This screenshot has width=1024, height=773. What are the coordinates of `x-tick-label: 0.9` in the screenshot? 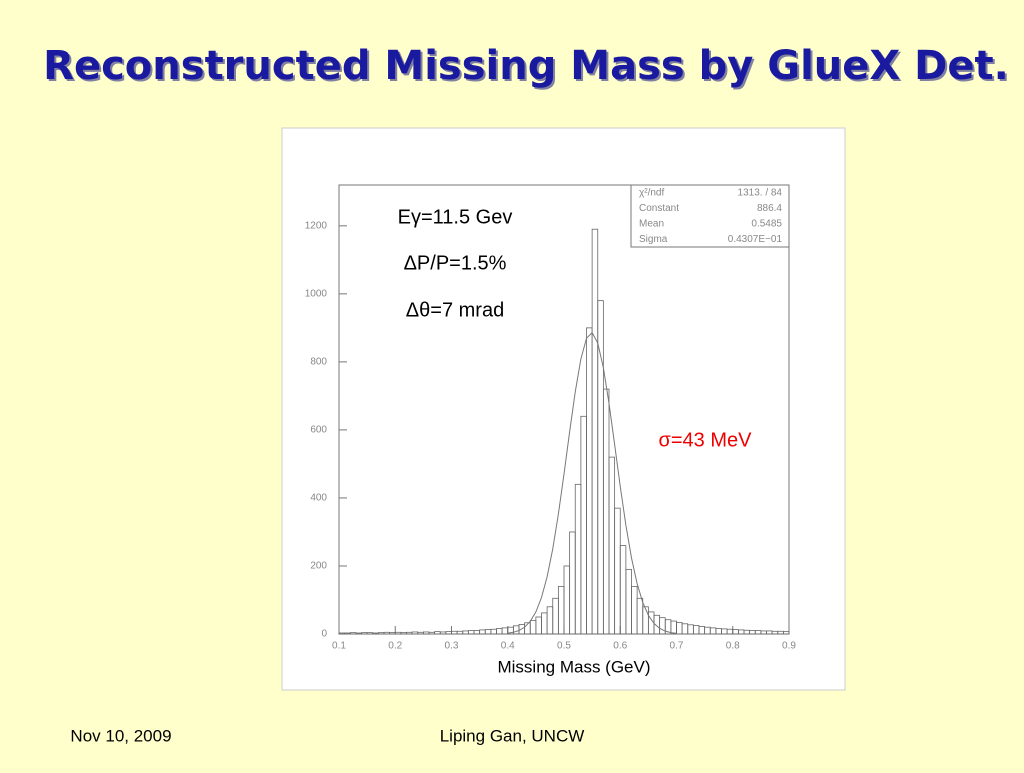 It's located at (789, 646).